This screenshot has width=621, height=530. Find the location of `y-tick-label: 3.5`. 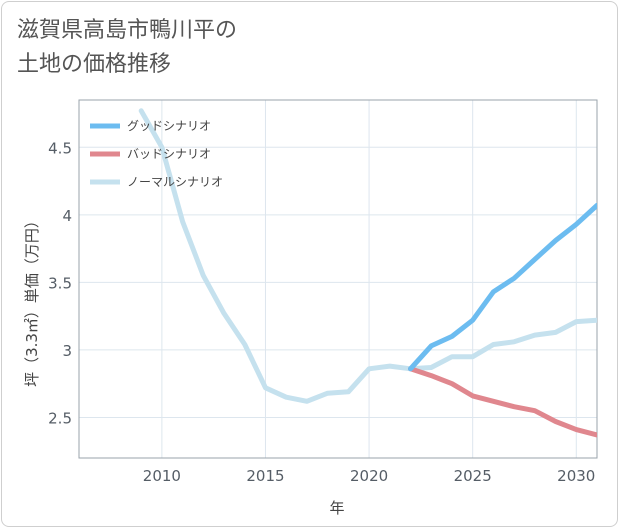

y-tick-label: 3.5 is located at coordinates (60, 283).